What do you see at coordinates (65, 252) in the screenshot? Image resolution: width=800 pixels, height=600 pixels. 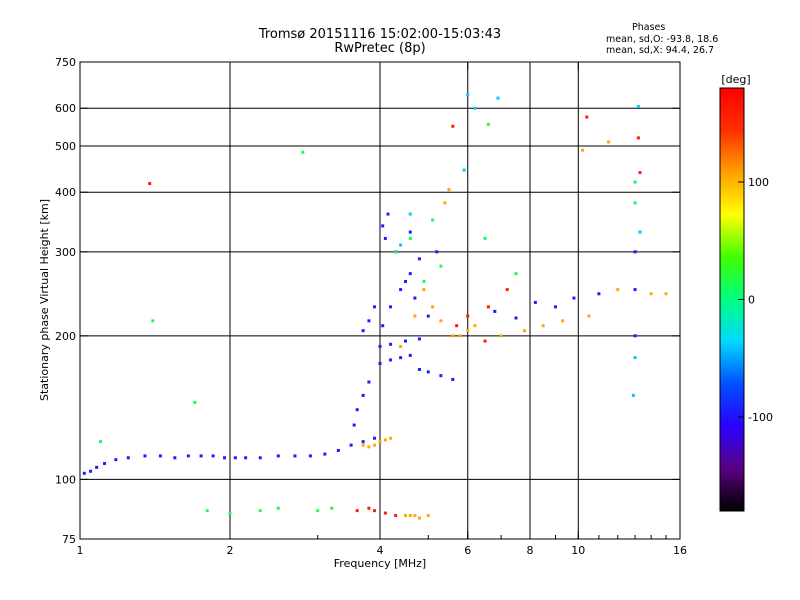 I see `y-tick-label: 300` at bounding box center [65, 252].